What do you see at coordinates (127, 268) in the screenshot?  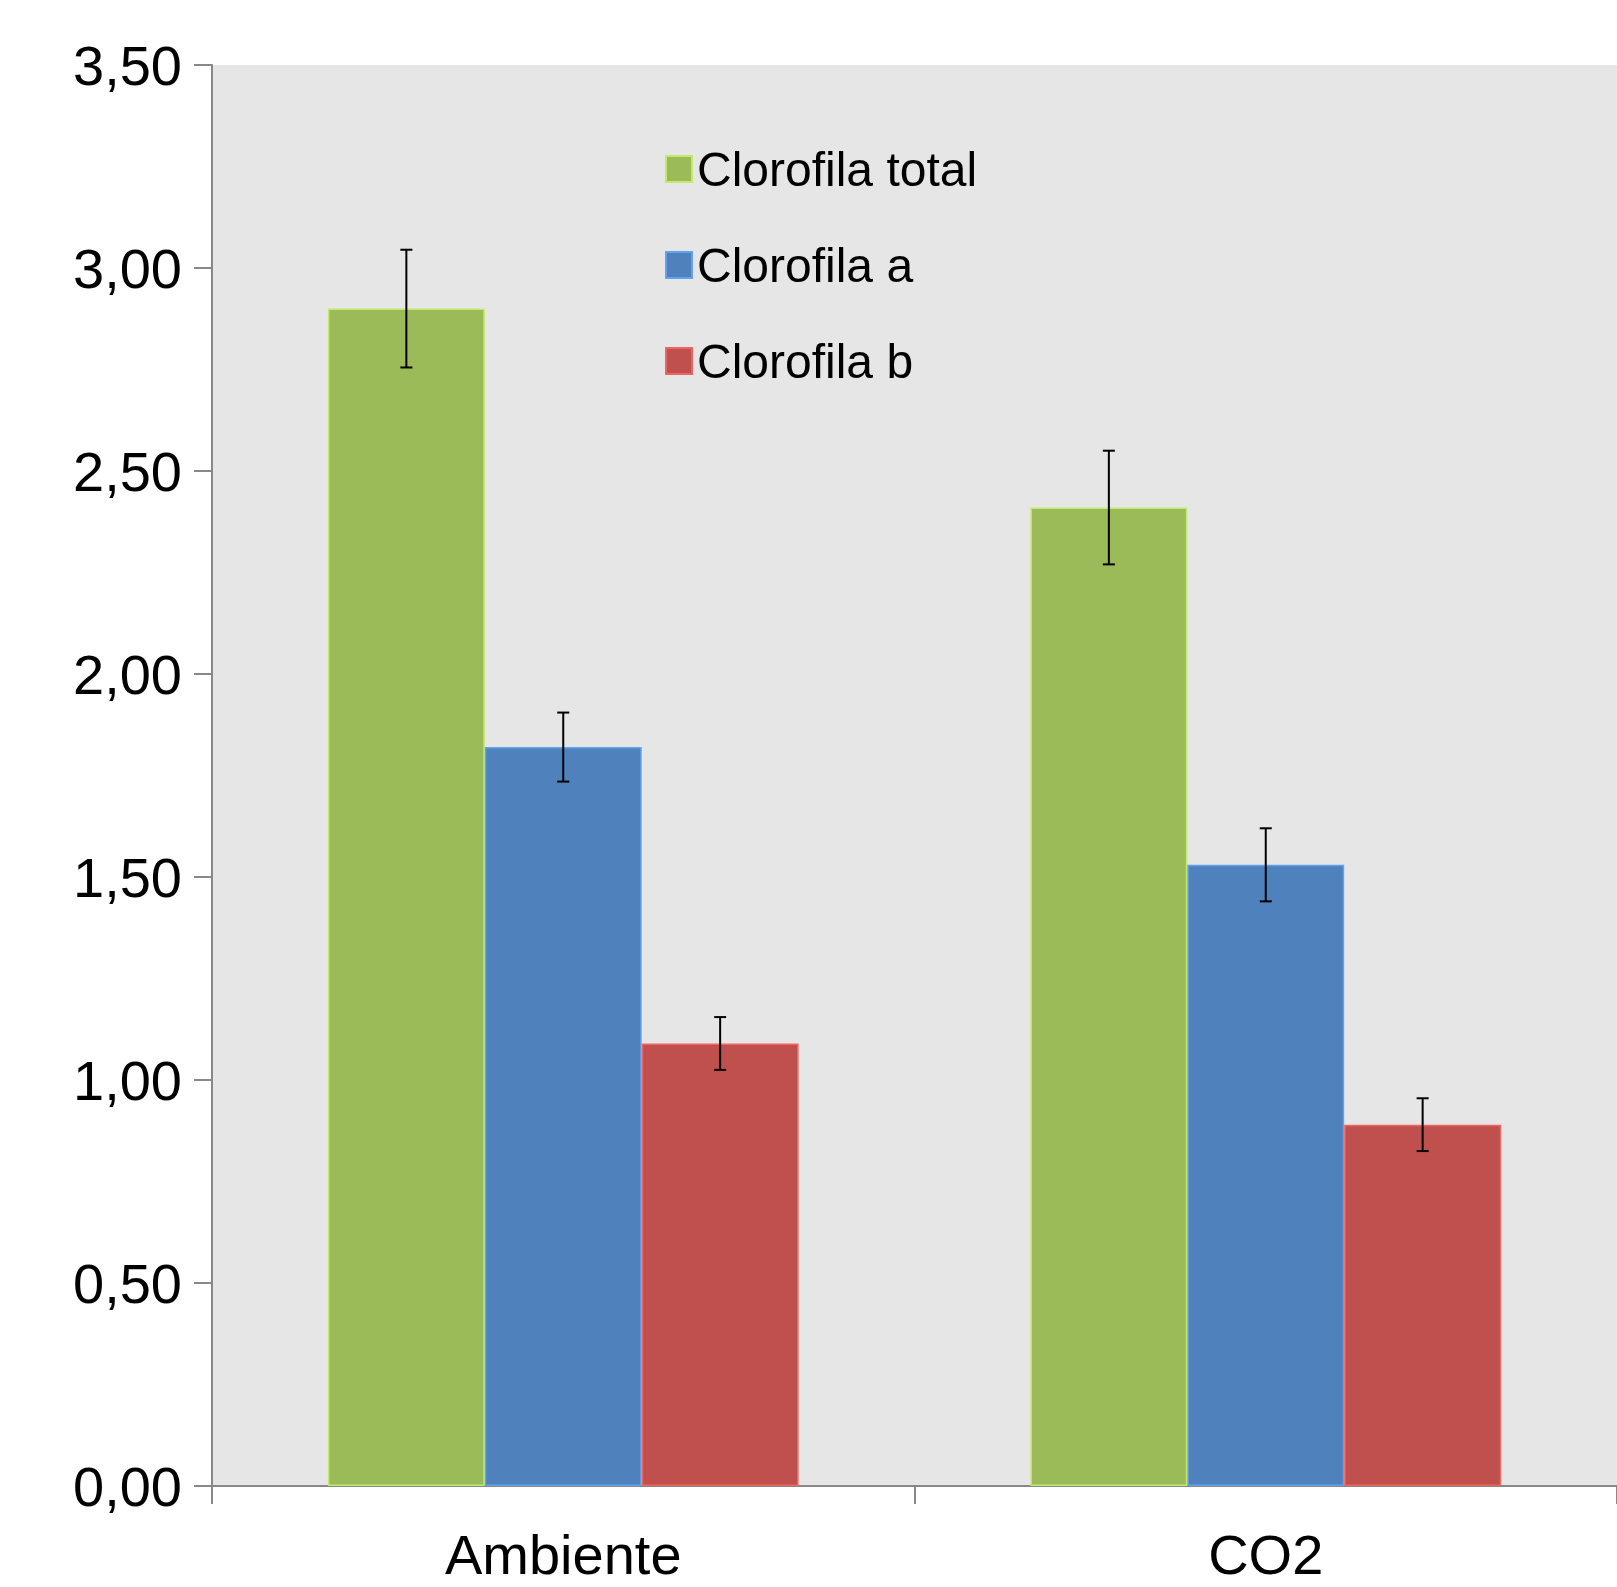 I see `y-tick-label: 3,00` at bounding box center [127, 268].